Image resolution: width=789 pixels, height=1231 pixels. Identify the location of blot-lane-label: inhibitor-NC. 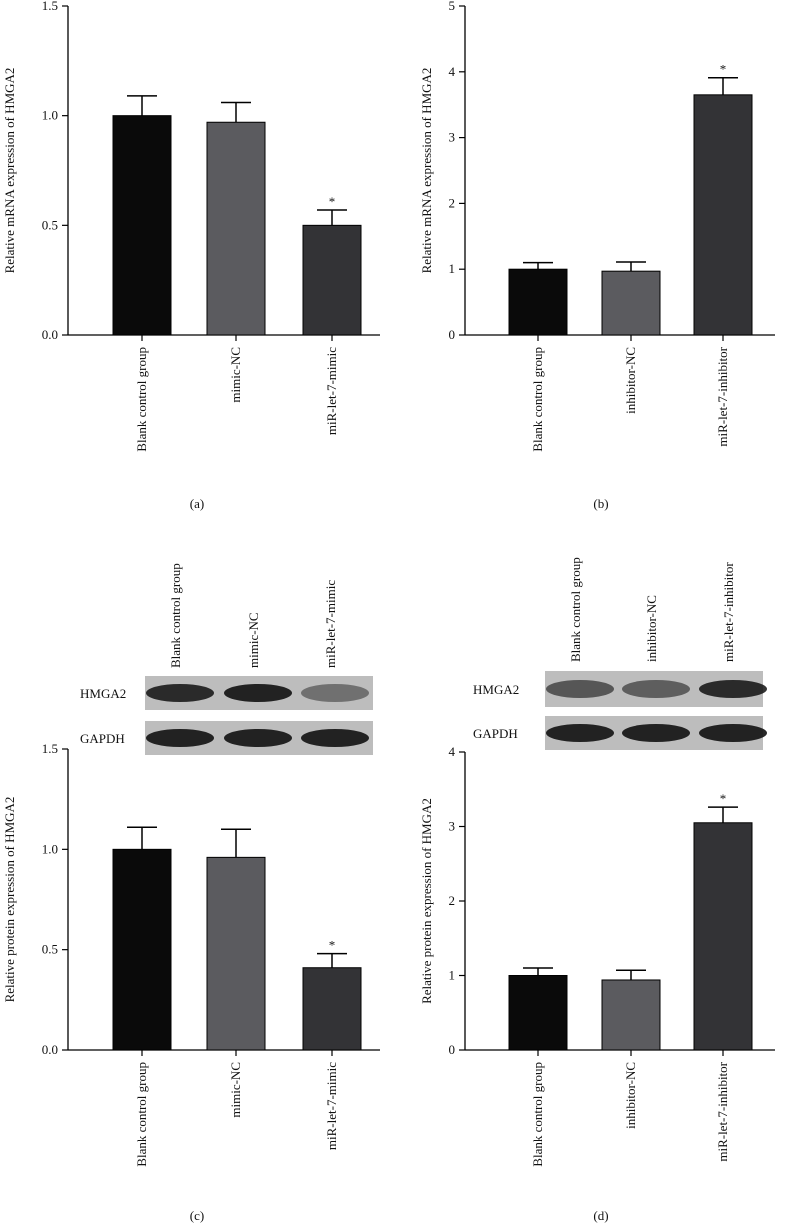
(651, 628).